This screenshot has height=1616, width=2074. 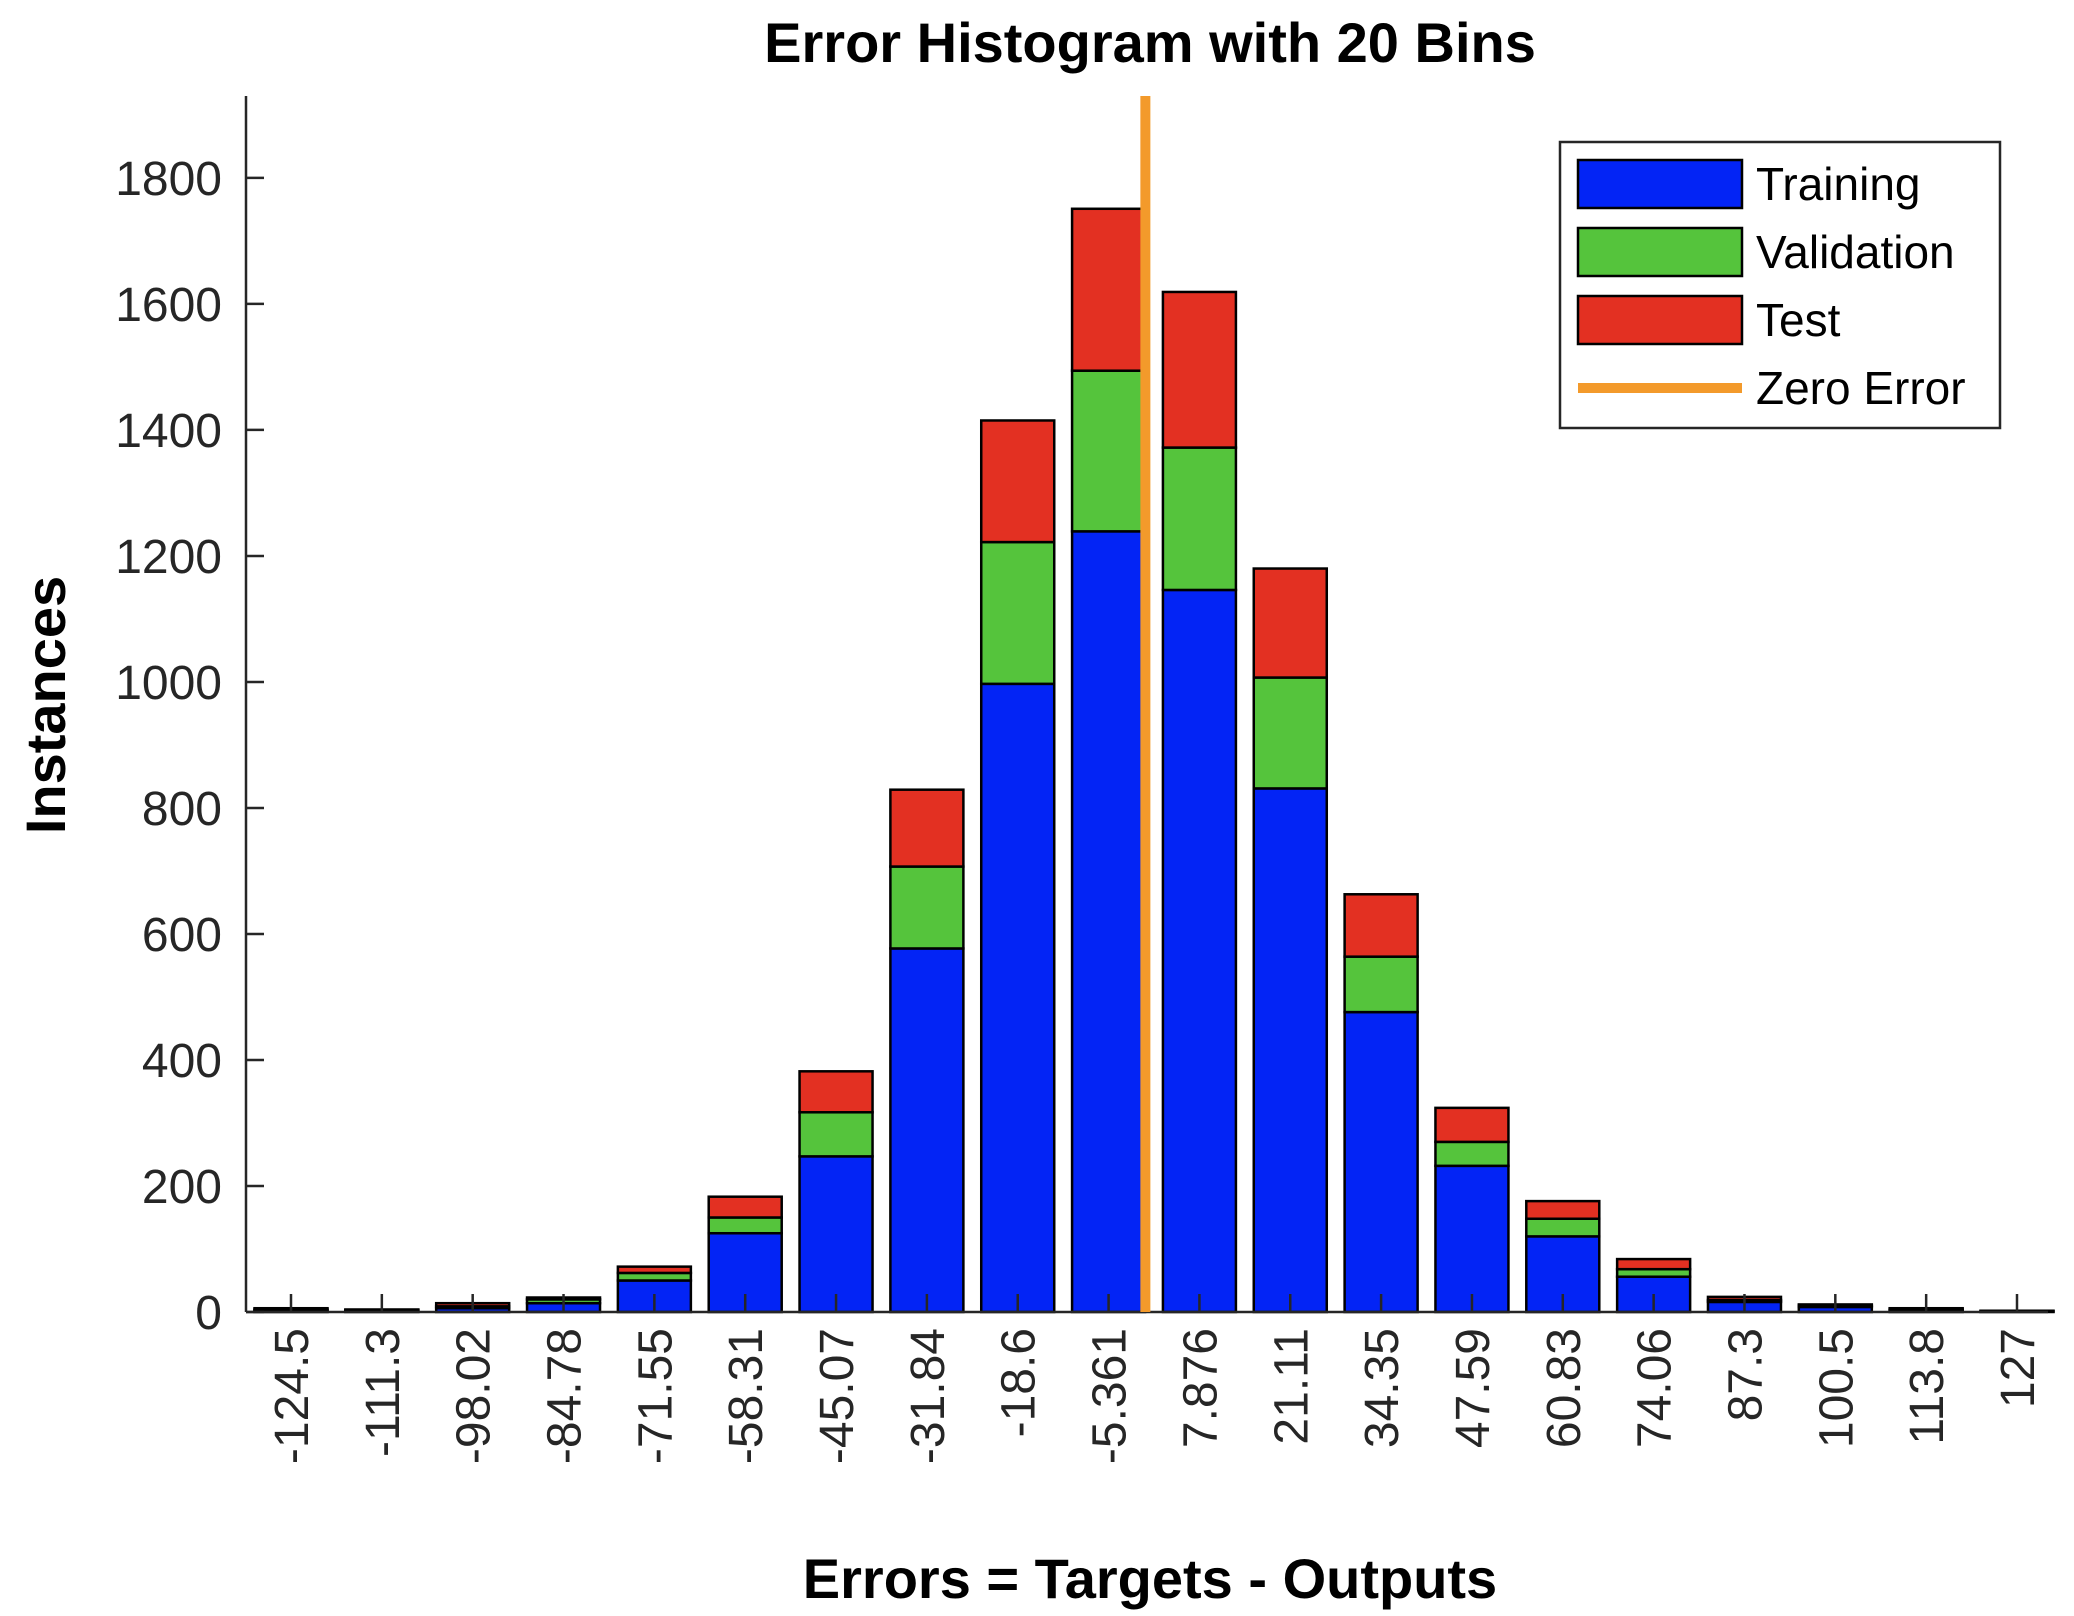 What do you see at coordinates (1798, 320) in the screenshot?
I see `legend-label-test: Test` at bounding box center [1798, 320].